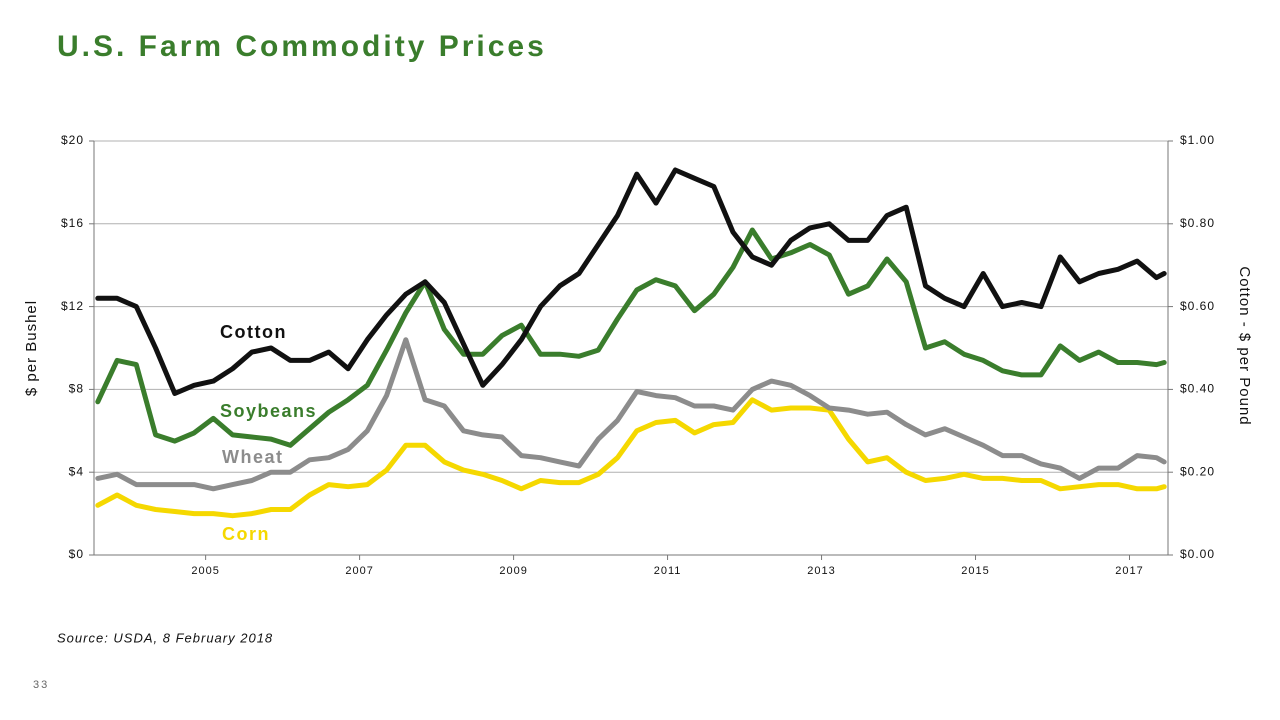 The width and height of the screenshot is (1280, 720). I want to click on page-number: 33, so click(41, 685).